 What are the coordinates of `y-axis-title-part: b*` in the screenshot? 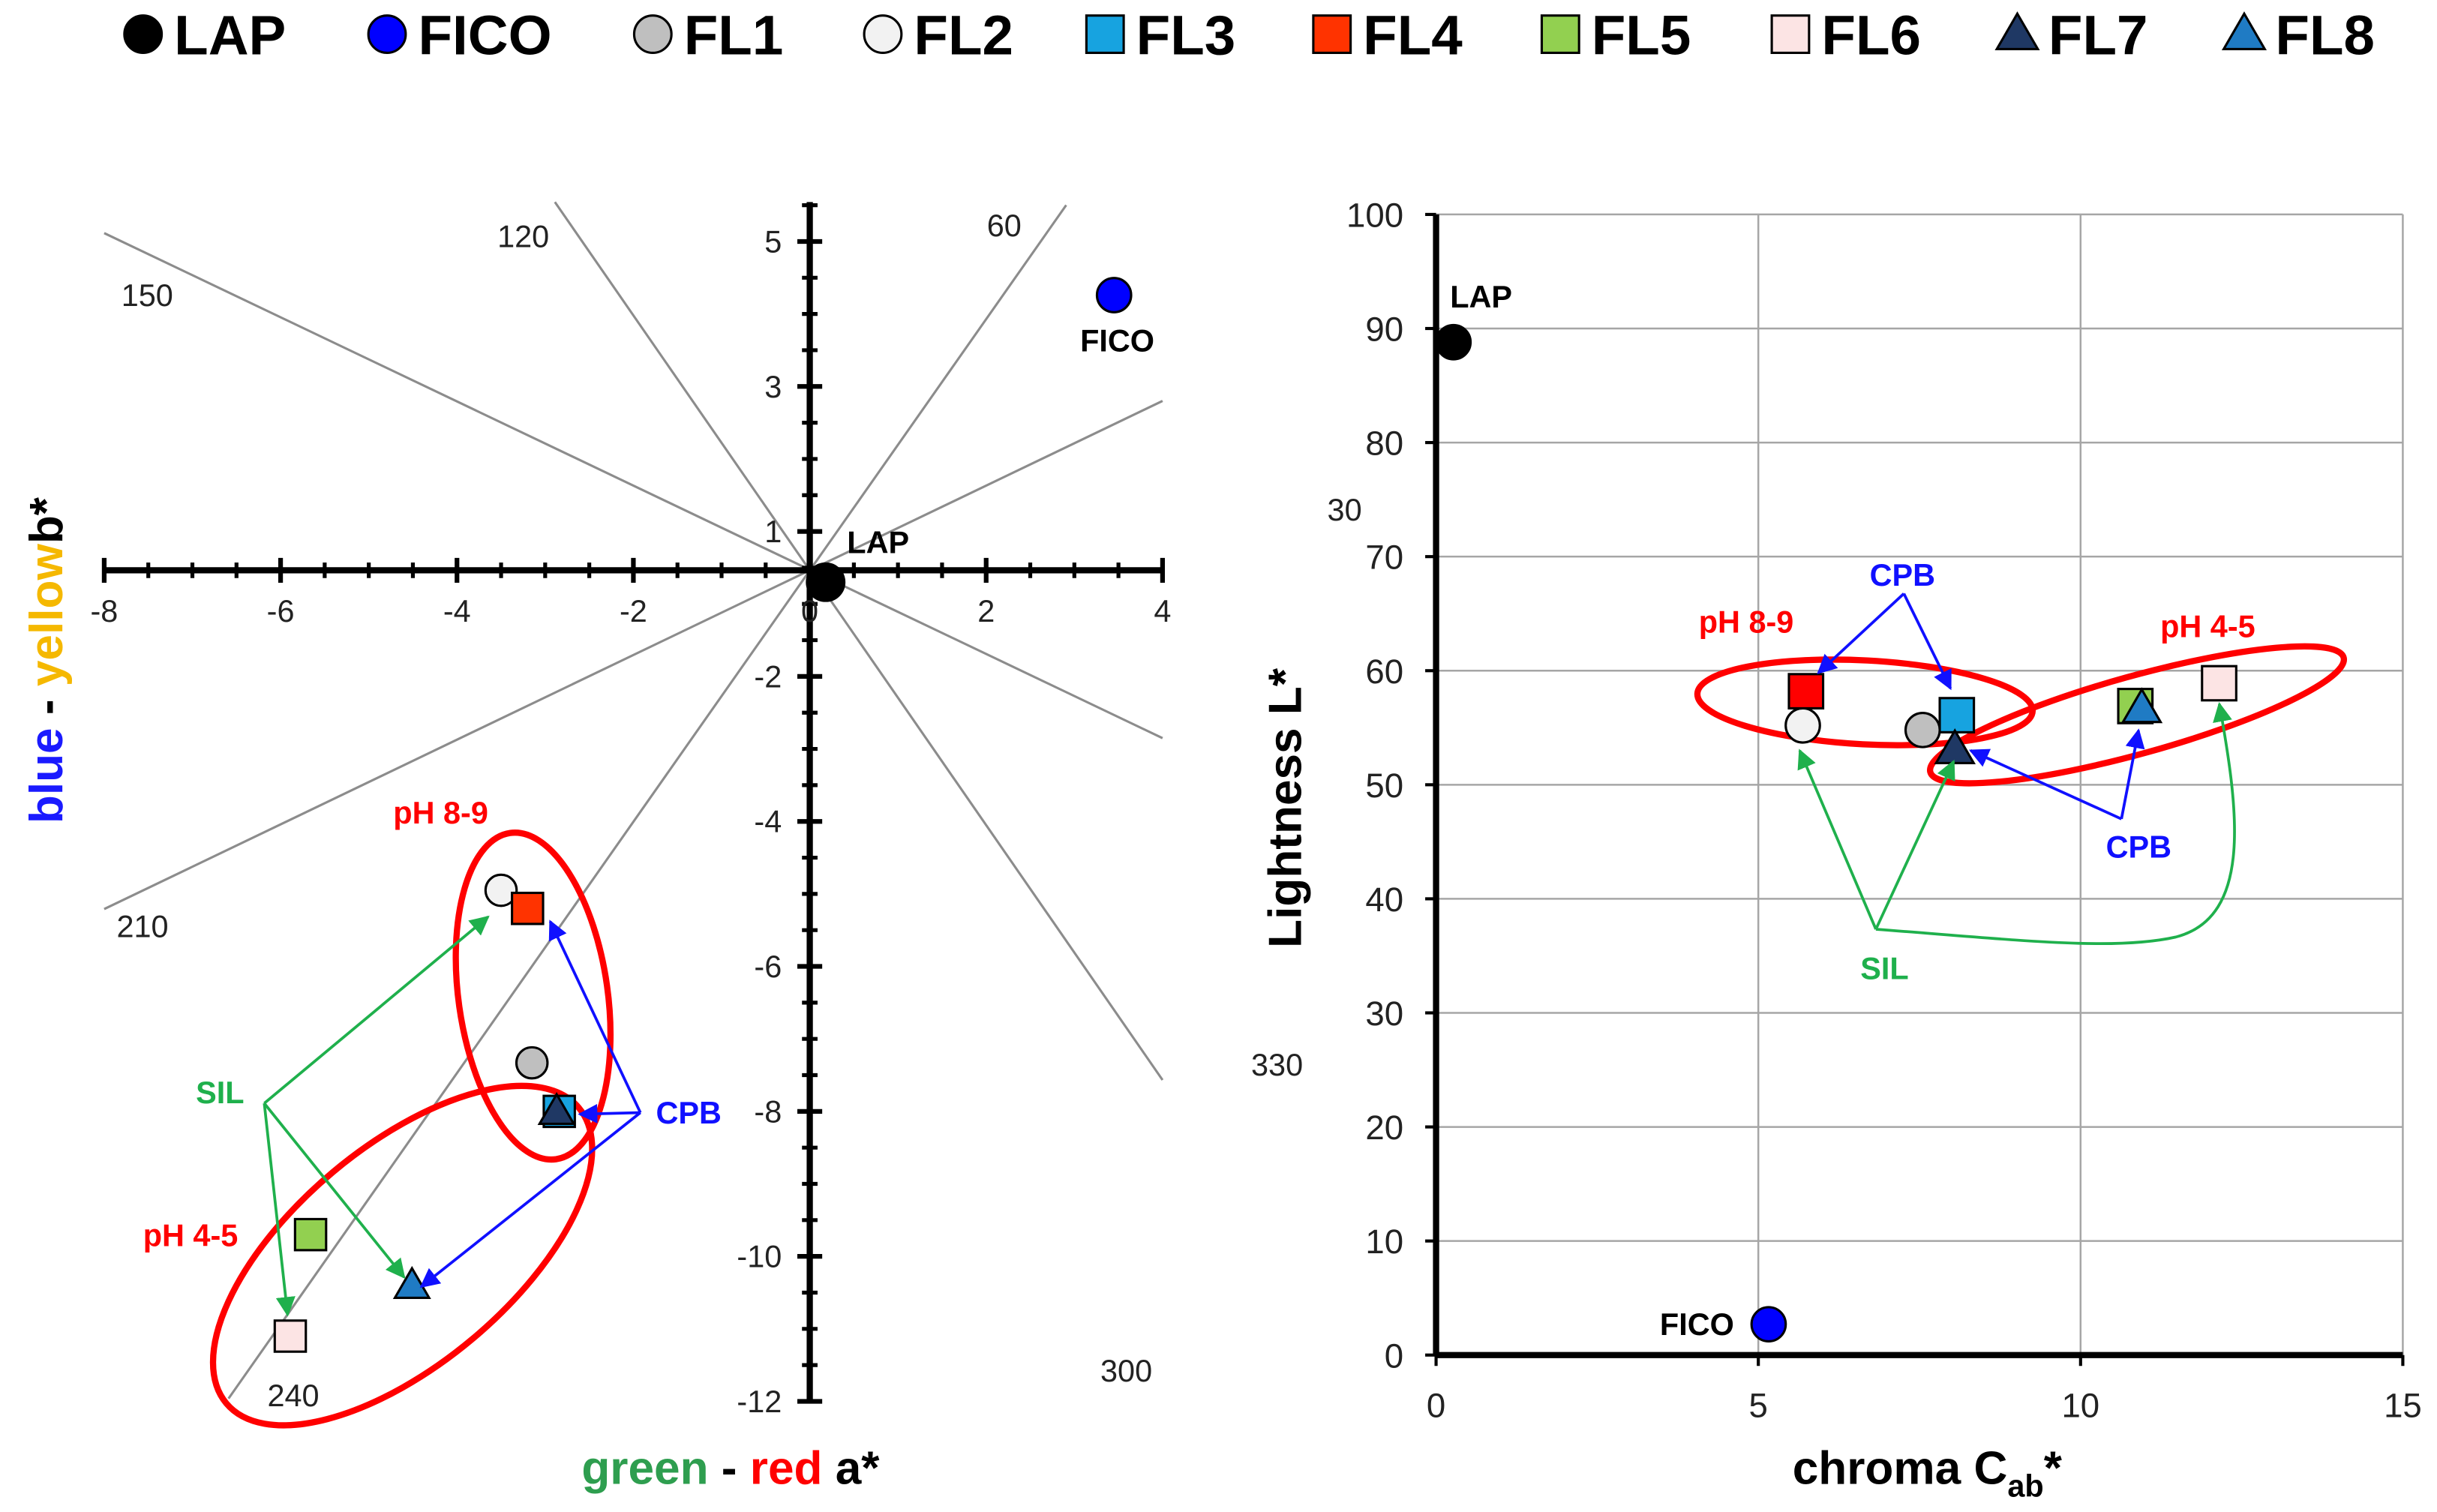 It's located at (47, 520).